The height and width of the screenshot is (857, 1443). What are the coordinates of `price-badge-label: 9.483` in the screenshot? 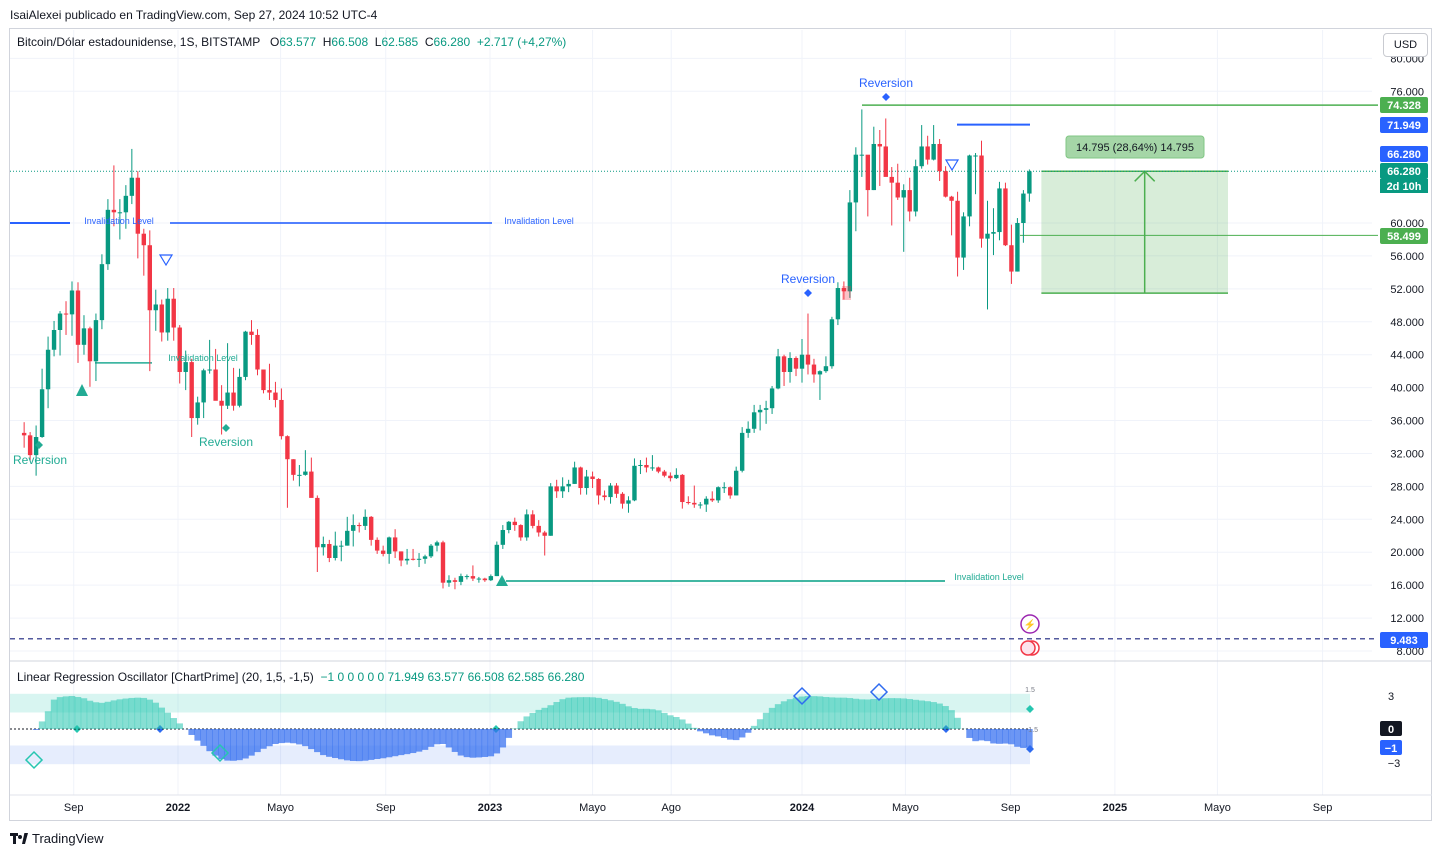 It's located at (1404, 641).